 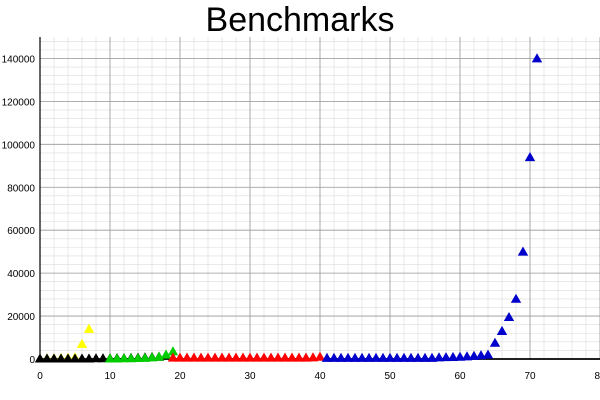 What do you see at coordinates (19, 210) in the screenshot?
I see `y-tick-labels: 0 20000 40000 60000 80000 100000 120000 140000` at bounding box center [19, 210].